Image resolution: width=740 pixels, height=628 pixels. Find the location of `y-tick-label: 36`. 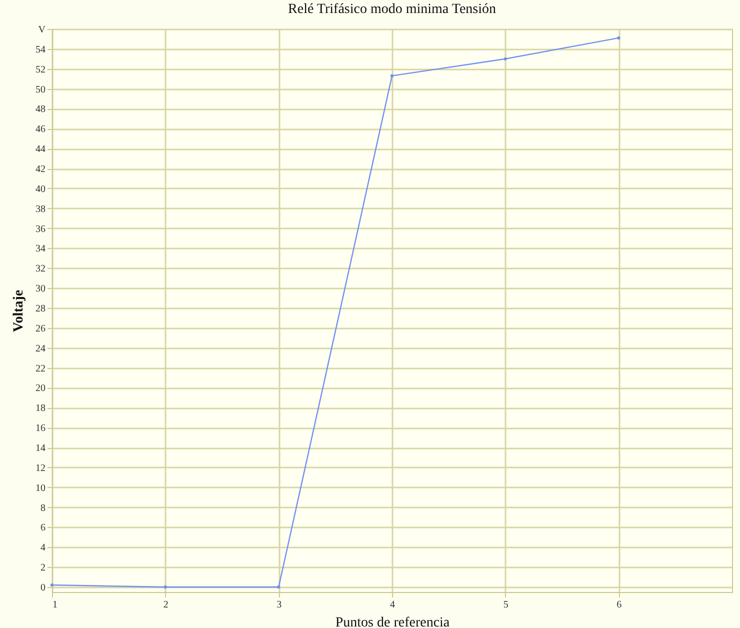

y-tick-label: 36 is located at coordinates (41, 229).